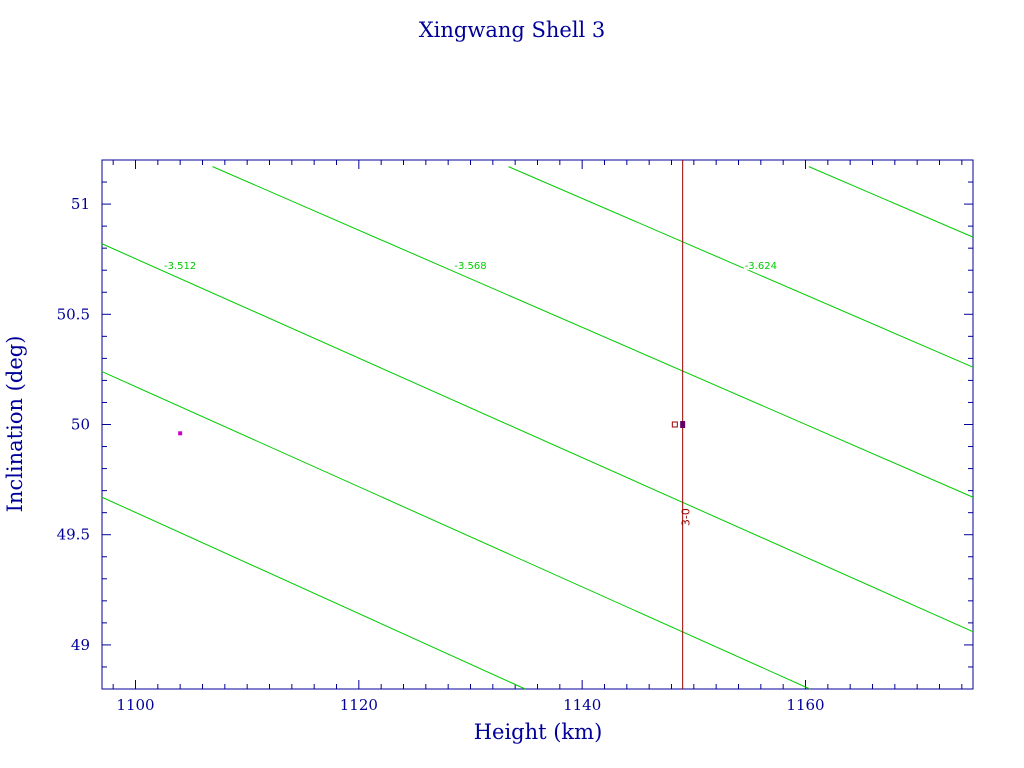 The image size is (1024, 768). I want to click on x-tick-label: 1140, so click(582, 705).